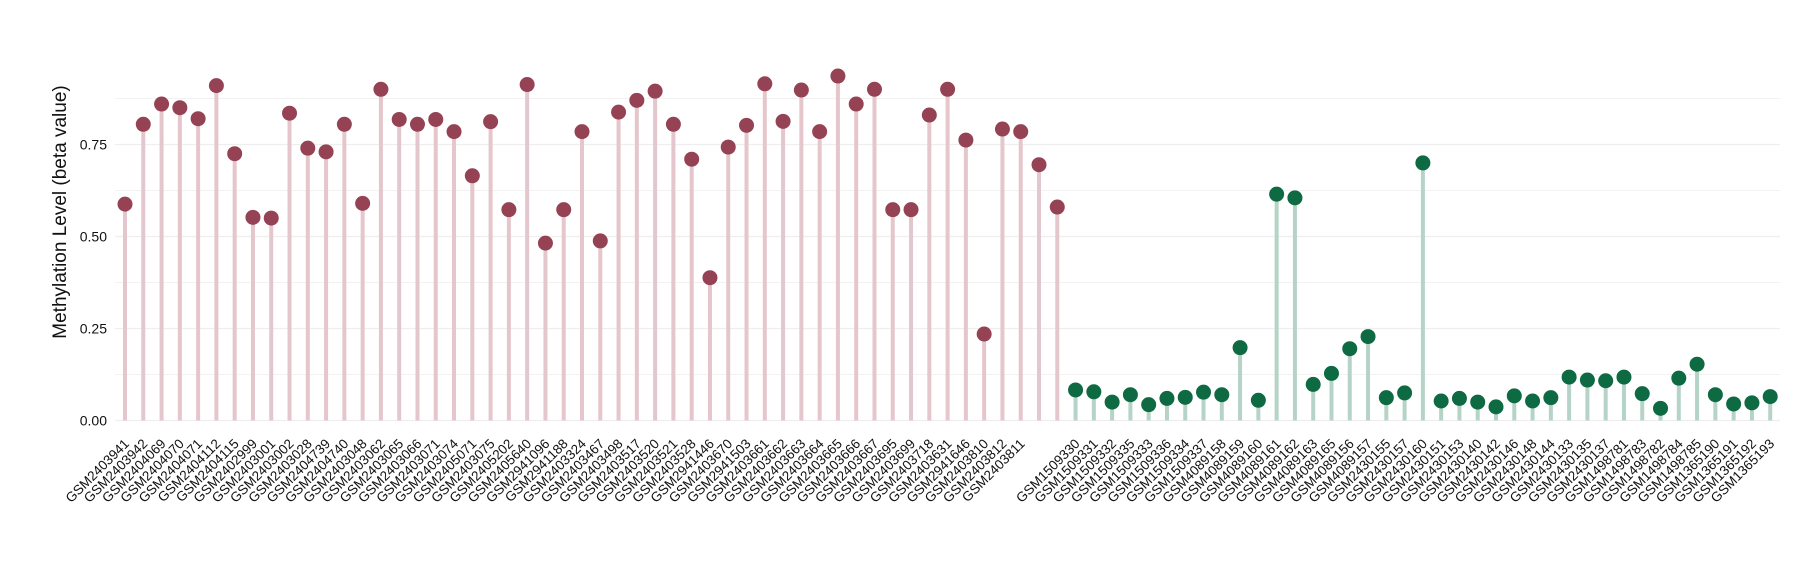 The height and width of the screenshot is (585, 1820). Describe the element at coordinates (93, 145) in the screenshot. I see `y-tick-label: 0.75` at that location.